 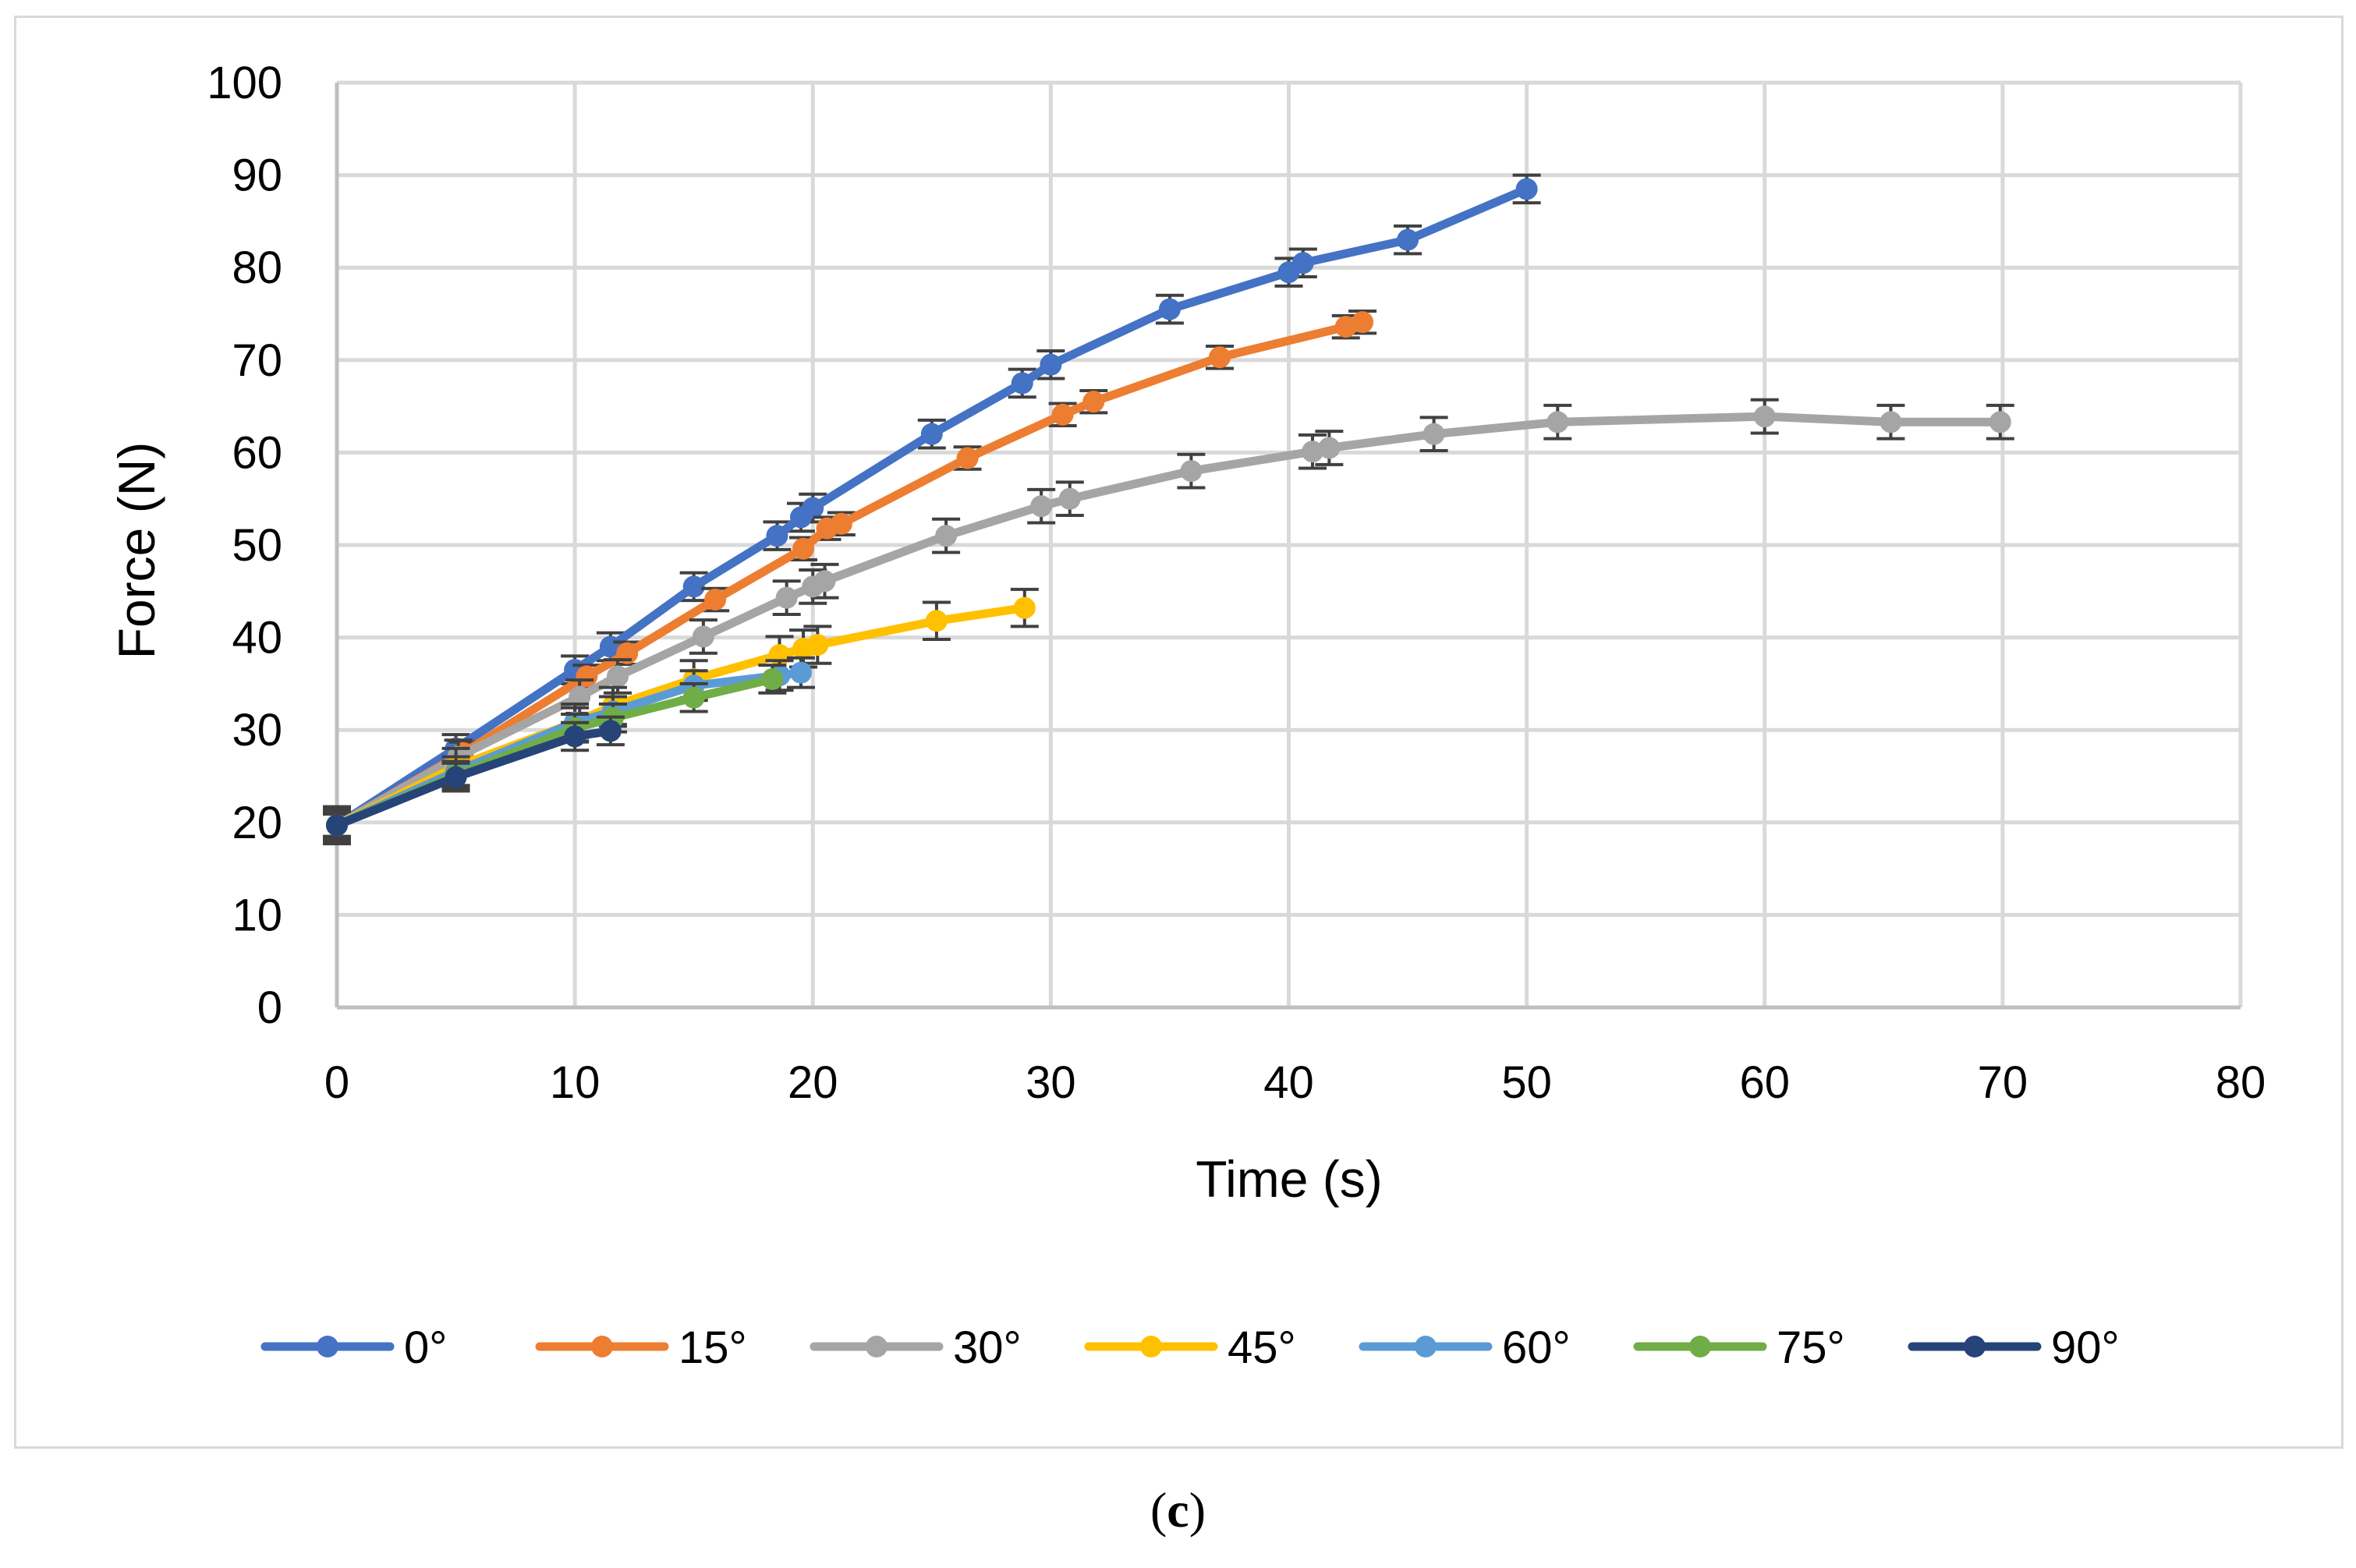 What do you see at coordinates (257, 175) in the screenshot?
I see `y-tick-label: 90` at bounding box center [257, 175].